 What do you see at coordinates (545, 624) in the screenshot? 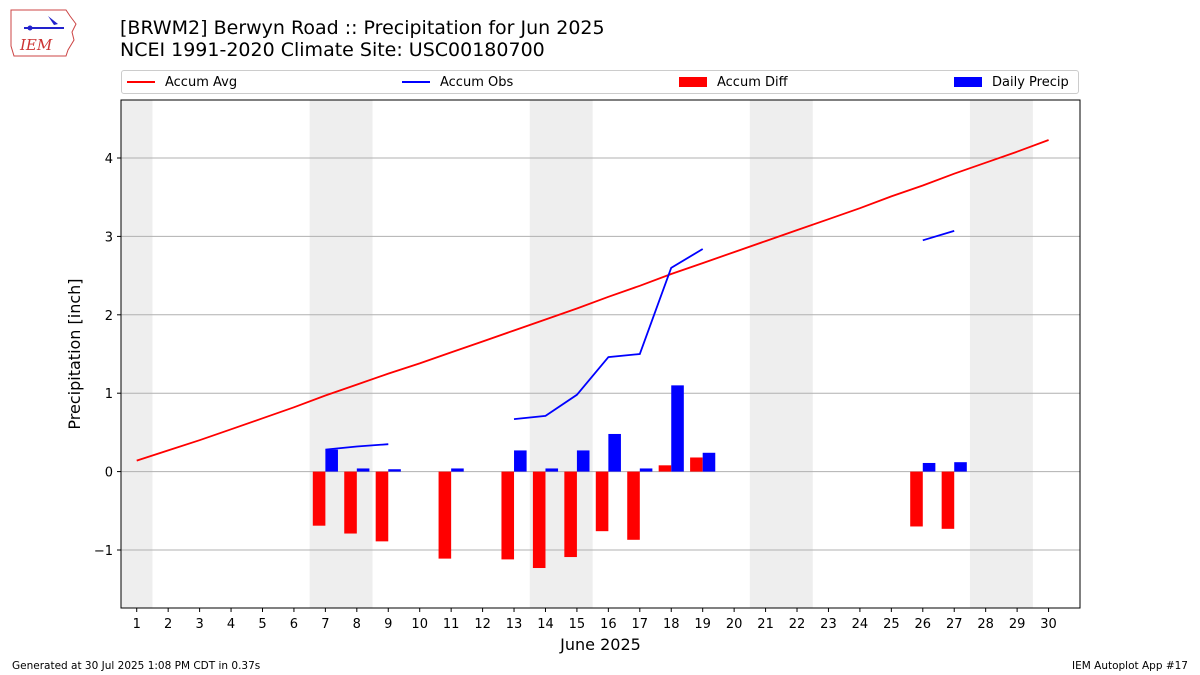
I see `x-tick-label: 14` at bounding box center [545, 624].